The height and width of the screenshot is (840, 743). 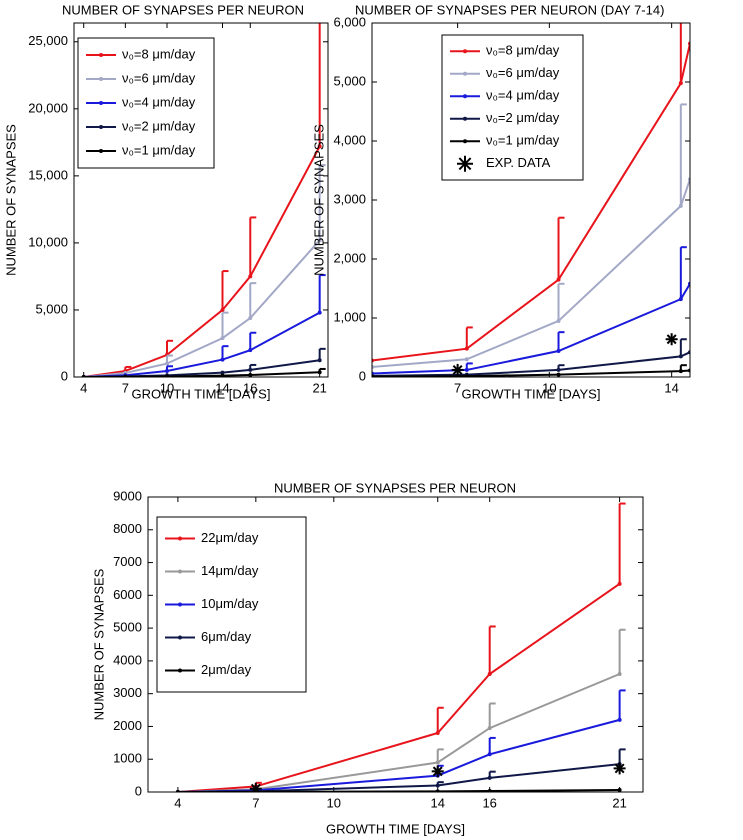 What do you see at coordinates (48, 241) in the screenshot?
I see `y-tick-label: 10,000` at bounding box center [48, 241].